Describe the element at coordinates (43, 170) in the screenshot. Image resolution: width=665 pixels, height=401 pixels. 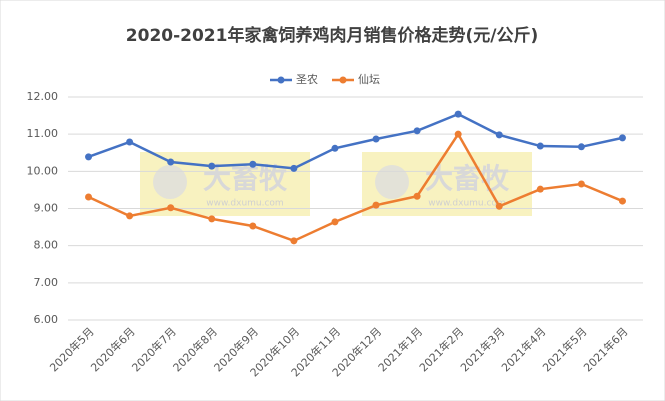
I see `y-tick-label: 10.00` at that location.